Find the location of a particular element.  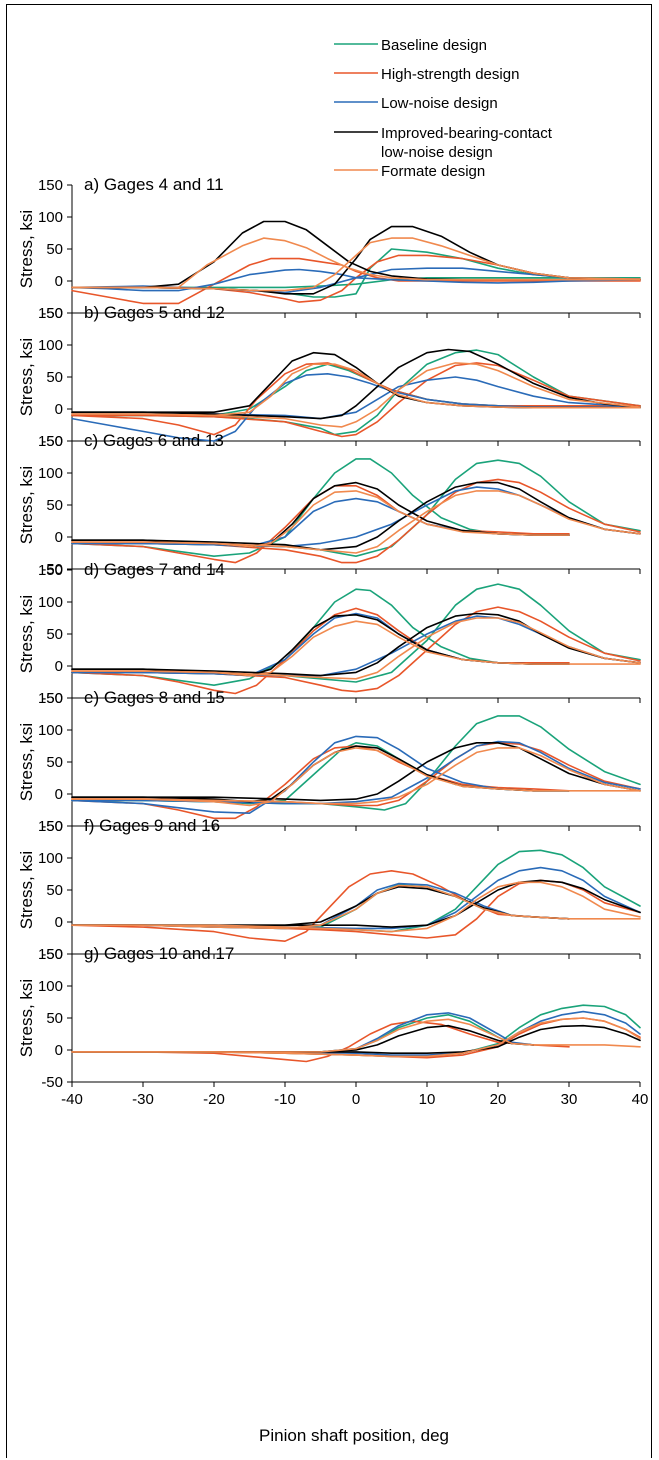

legend-label-3: Improved-bearing-contact is located at coordinates (467, 133).